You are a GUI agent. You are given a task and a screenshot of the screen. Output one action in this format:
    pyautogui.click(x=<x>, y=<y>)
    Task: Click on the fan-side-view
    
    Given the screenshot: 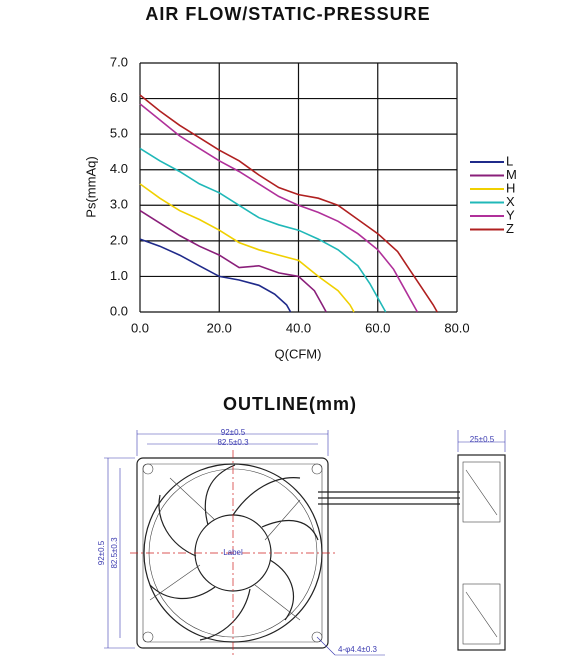 What is the action you would take?
    pyautogui.click(x=481, y=540)
    